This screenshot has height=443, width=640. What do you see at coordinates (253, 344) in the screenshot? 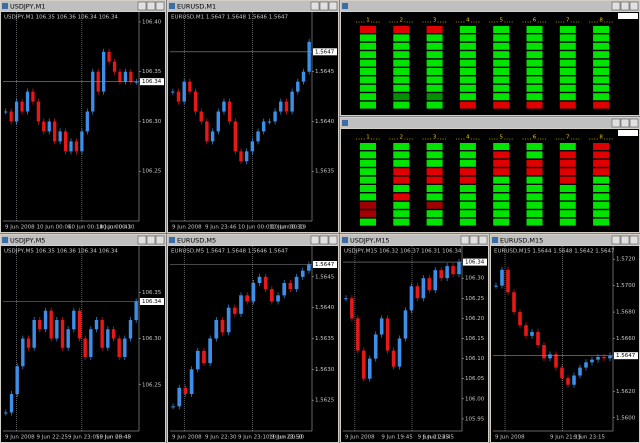
I see `chart-area` at bounding box center [253, 344].